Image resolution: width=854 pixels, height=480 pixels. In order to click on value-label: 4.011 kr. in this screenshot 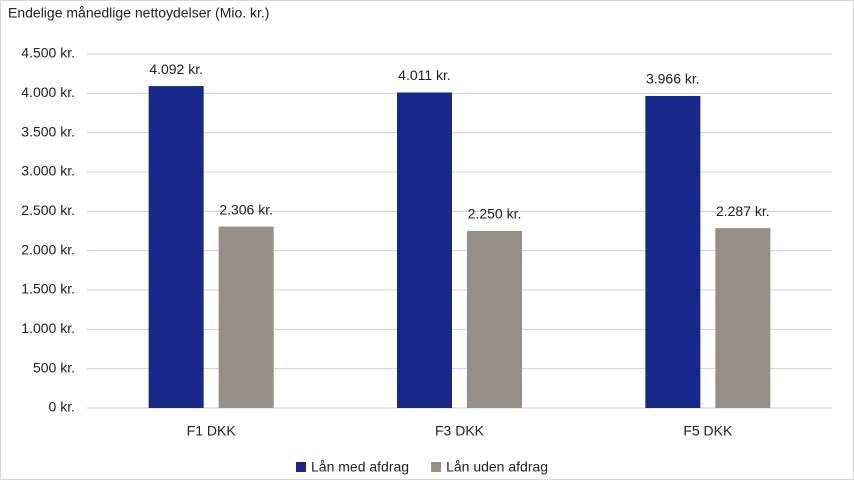, I will do `click(424, 75)`.